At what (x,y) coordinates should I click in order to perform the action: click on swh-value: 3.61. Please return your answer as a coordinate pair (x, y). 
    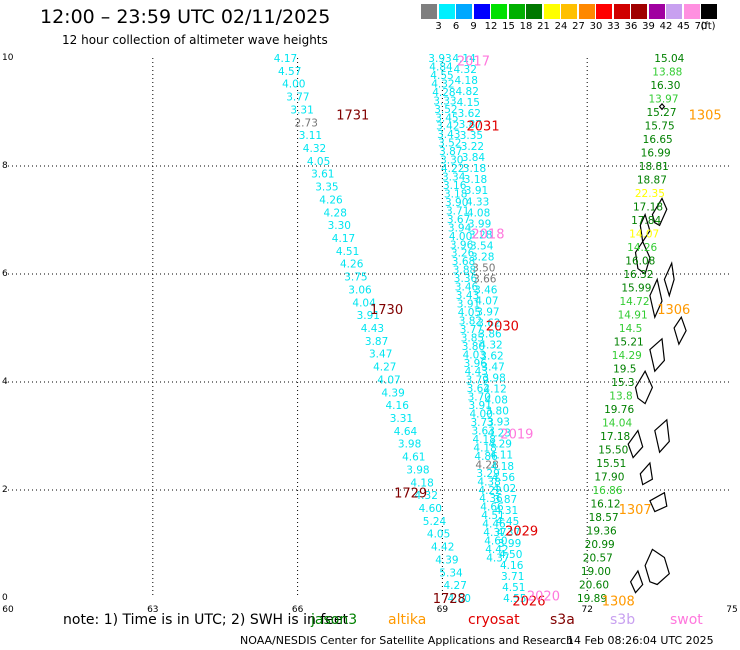
    Looking at the image, I should click on (322, 175).